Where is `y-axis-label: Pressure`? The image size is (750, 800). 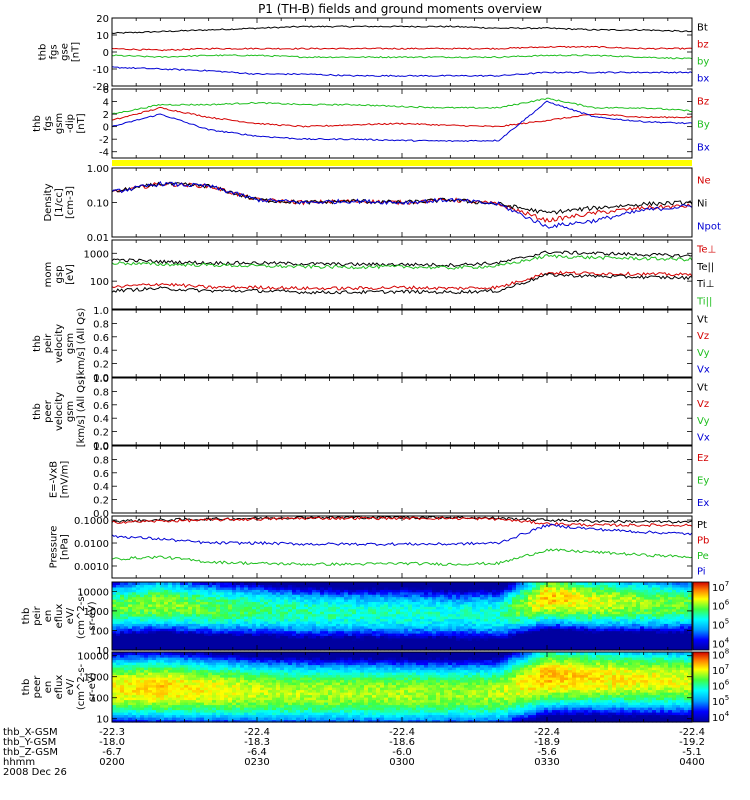 y-axis-label: Pressure is located at coordinates (54, 547).